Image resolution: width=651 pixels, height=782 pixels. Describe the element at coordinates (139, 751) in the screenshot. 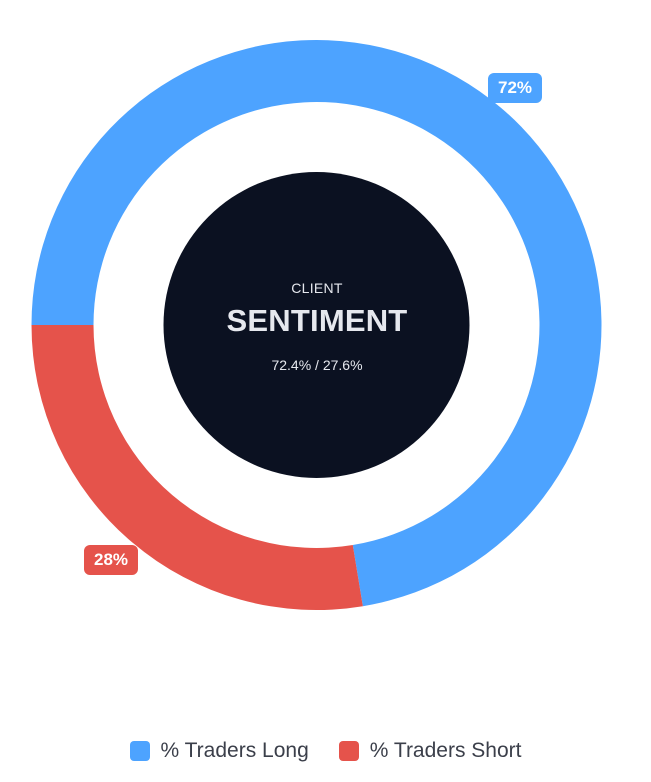

I see `legend-swatch-long` at that location.